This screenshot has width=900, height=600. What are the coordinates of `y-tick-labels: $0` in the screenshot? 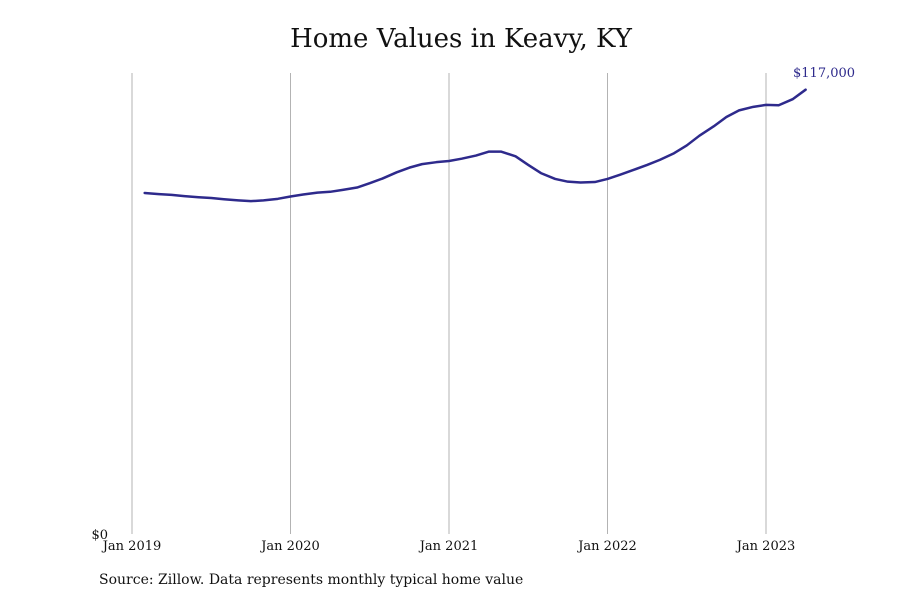 It's located at (99, 535).